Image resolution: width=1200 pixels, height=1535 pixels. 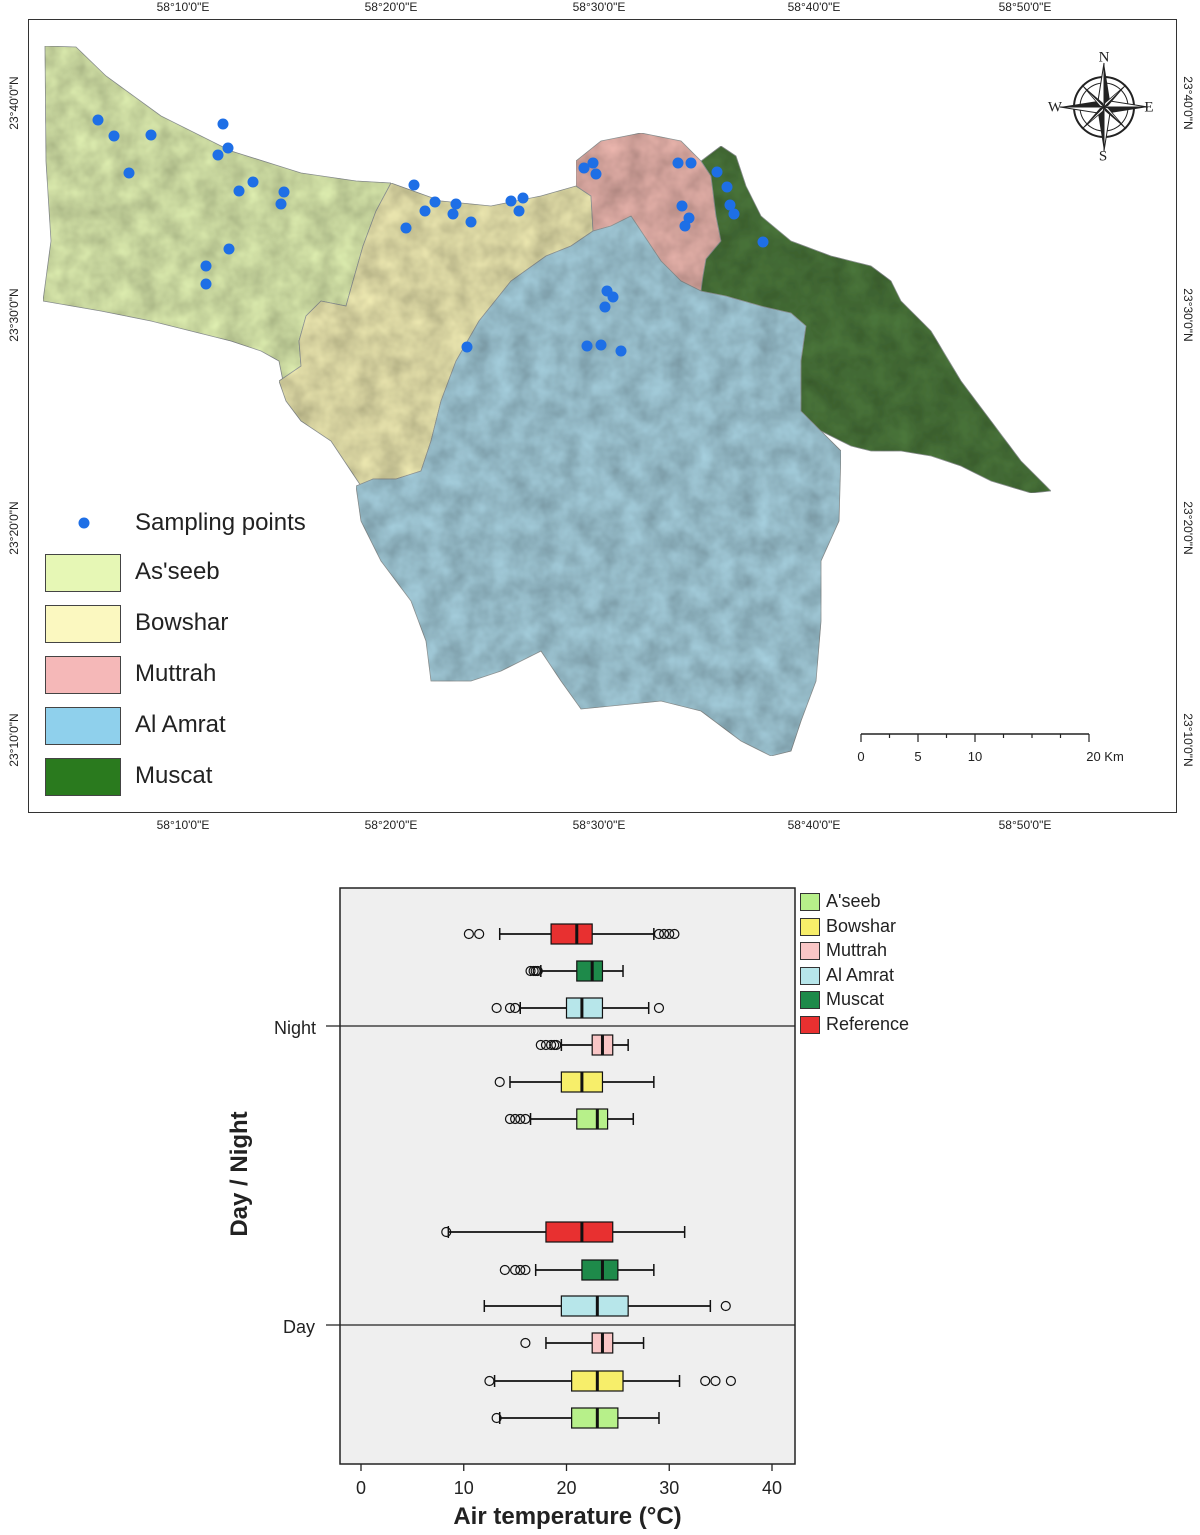 I want to click on category-label-day: Day, so click(x=299, y=1327).